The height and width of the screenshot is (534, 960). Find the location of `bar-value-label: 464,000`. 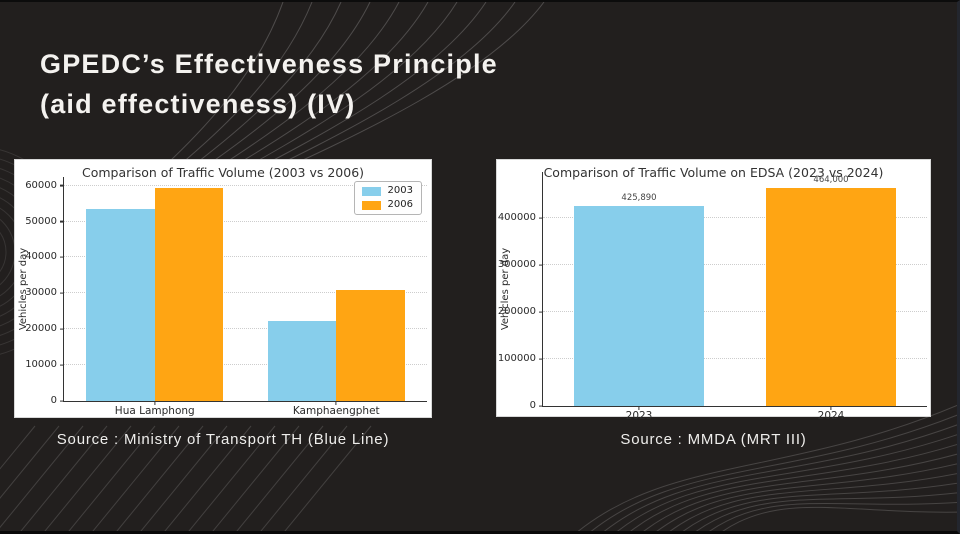

bar-value-label: 464,000 is located at coordinates (831, 180).